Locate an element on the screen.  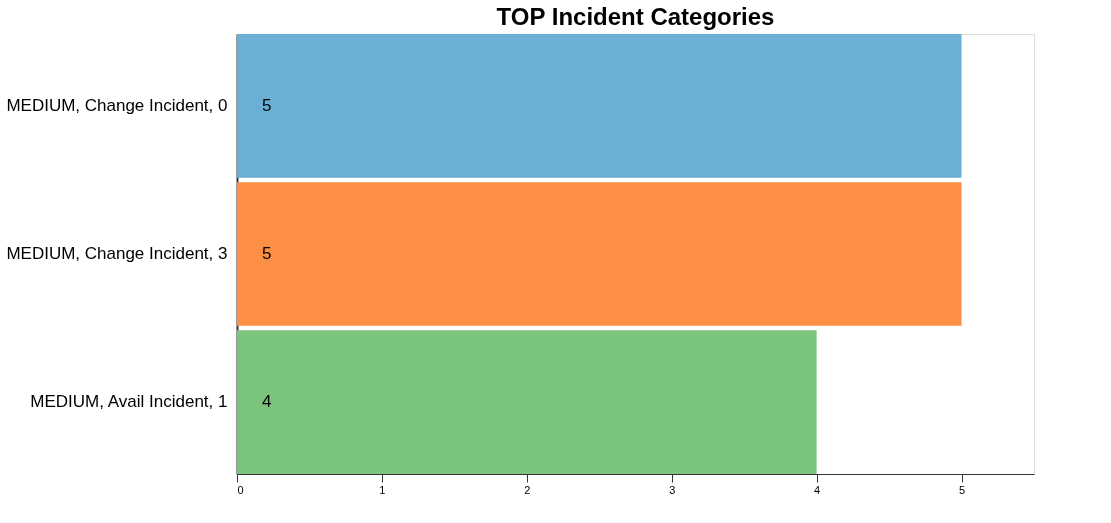
y-tick-label: MEDIUM, Change Incident, 3 is located at coordinates (117, 253).